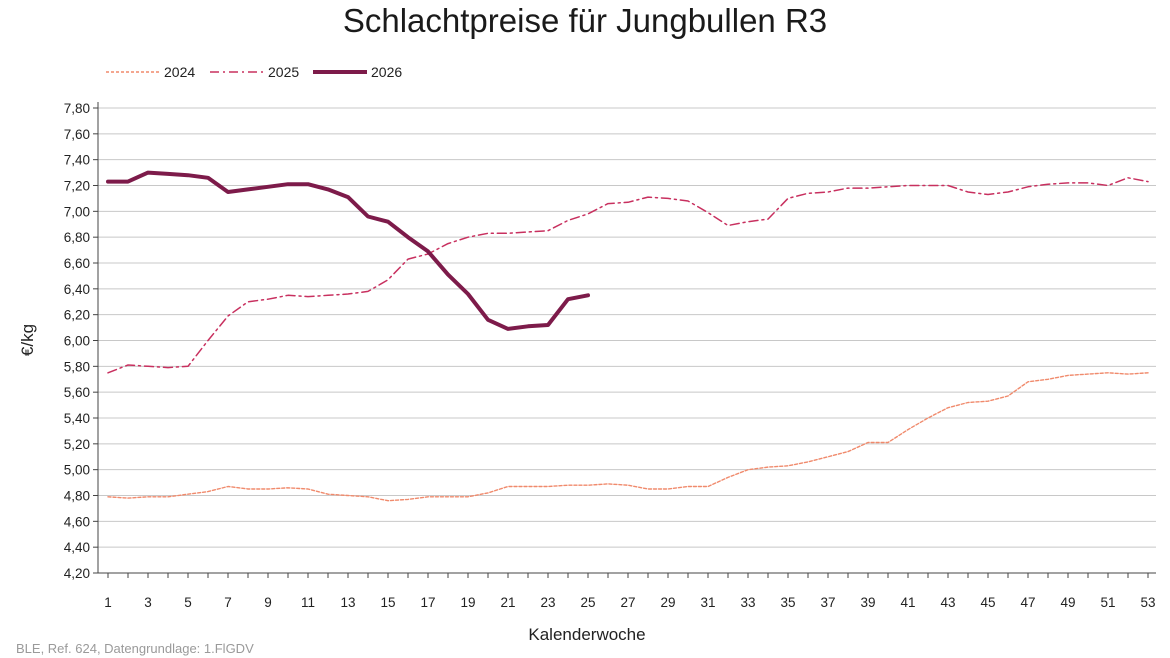  What do you see at coordinates (77, 418) in the screenshot?
I see `y-tick-label: 5,40` at bounding box center [77, 418].